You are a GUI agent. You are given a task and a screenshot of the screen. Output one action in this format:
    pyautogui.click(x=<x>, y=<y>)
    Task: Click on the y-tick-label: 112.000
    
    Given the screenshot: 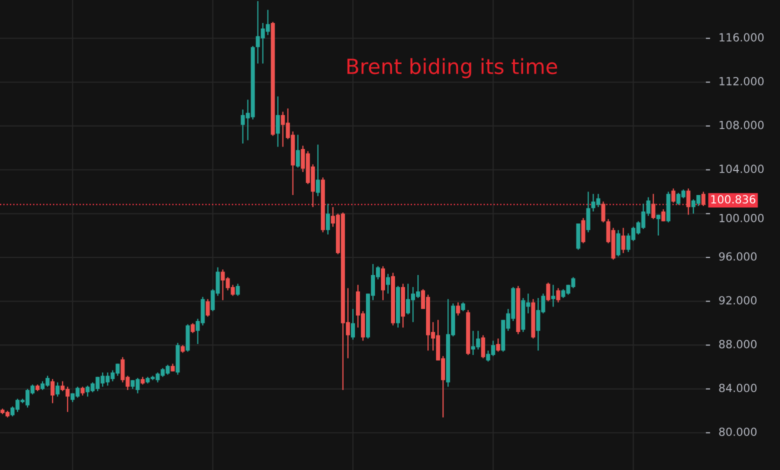 What is the action you would take?
    pyautogui.click(x=742, y=81)
    